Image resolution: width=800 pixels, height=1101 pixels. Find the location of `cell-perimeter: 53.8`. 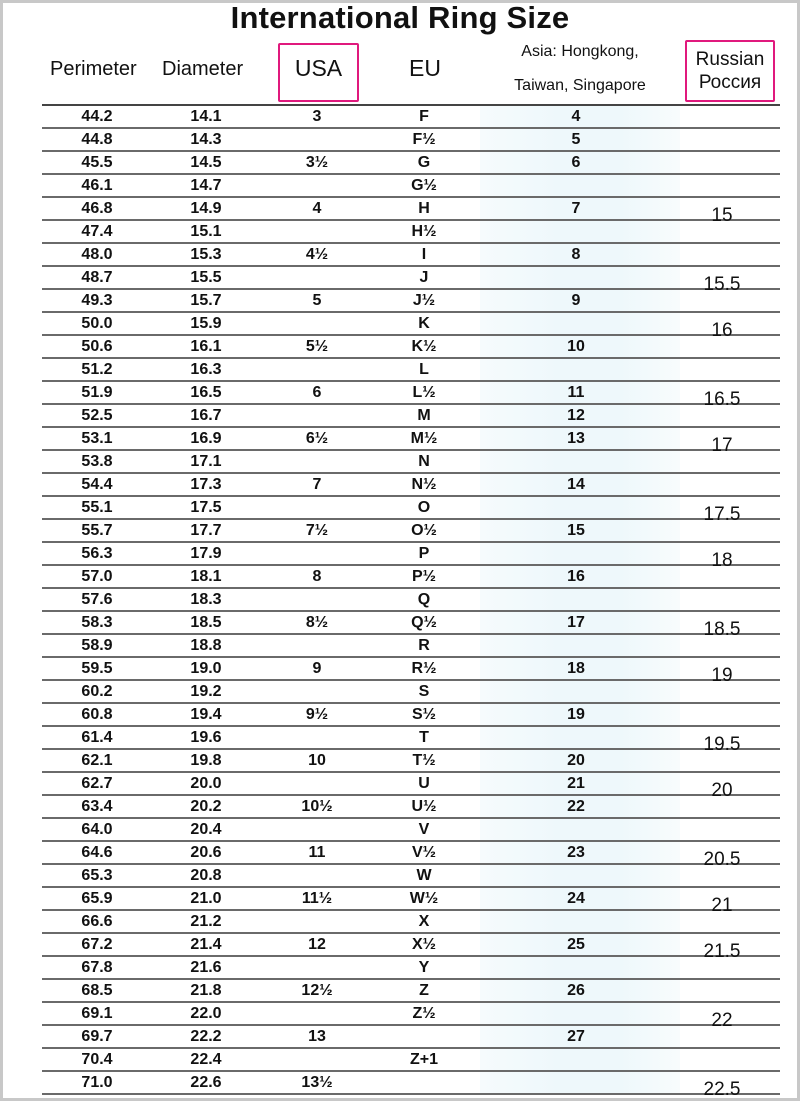

cell-perimeter: 53.8 is located at coordinates (97, 461).